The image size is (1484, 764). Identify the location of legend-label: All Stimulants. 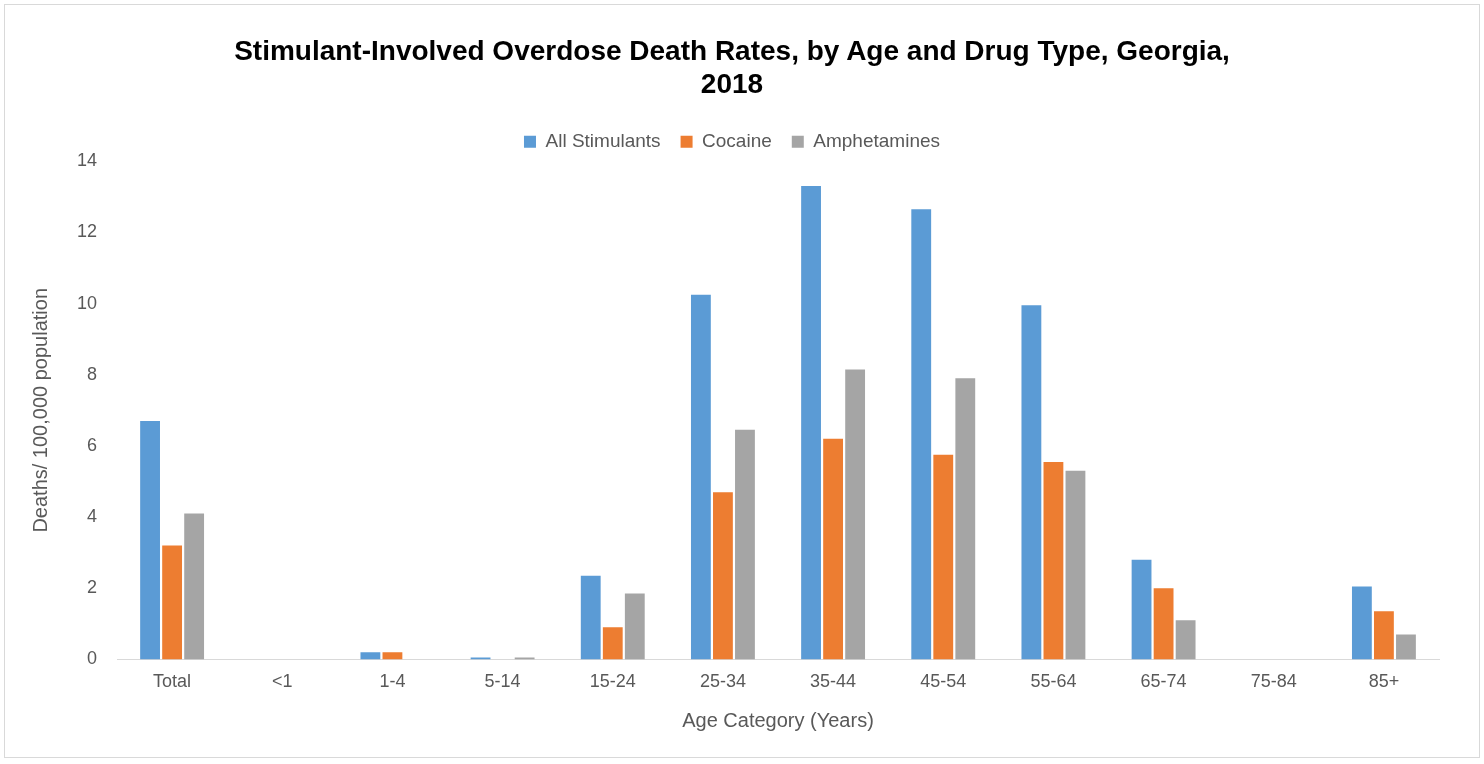
(603, 140).